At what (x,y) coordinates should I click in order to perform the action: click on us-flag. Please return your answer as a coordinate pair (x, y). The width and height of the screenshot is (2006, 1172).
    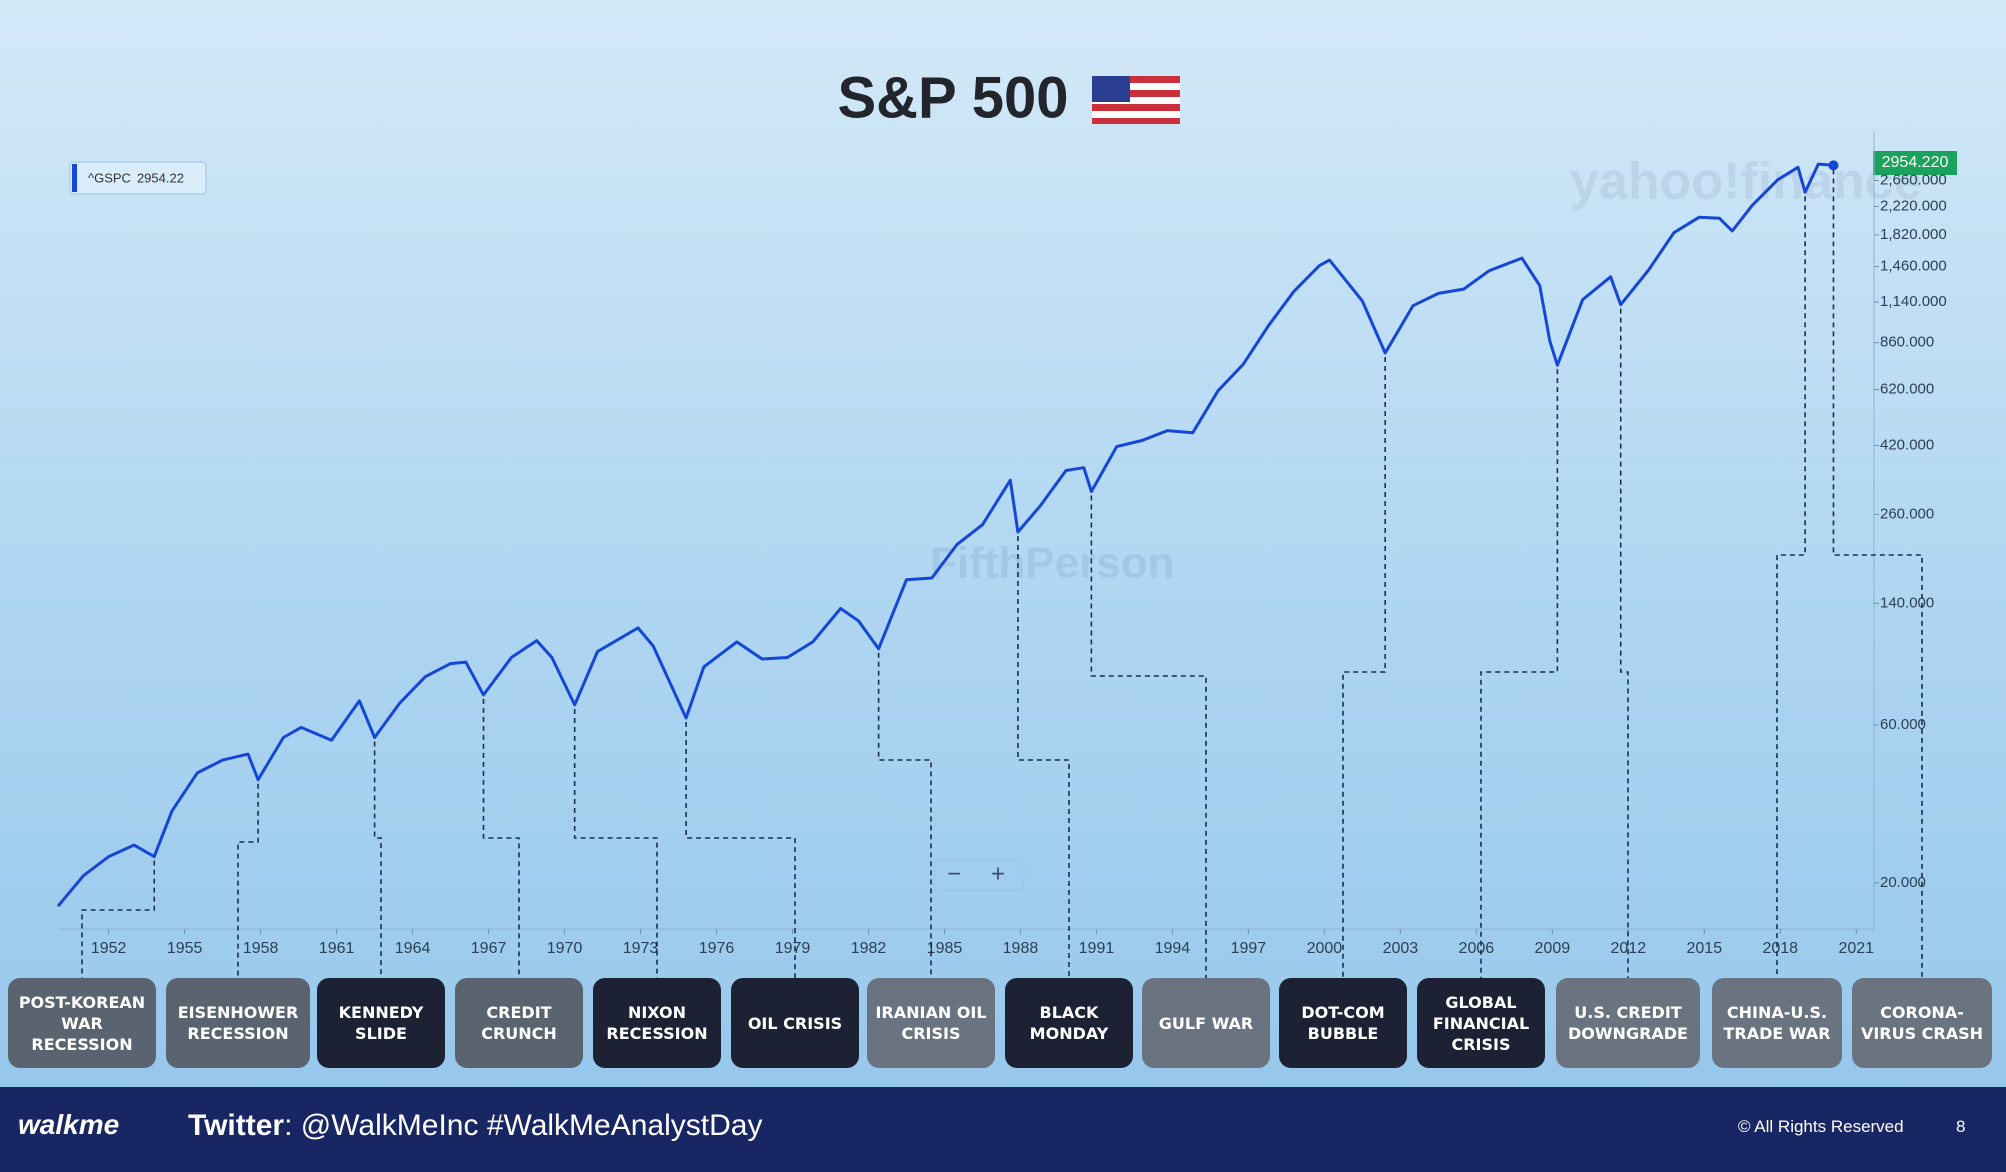
    Looking at the image, I should click on (1136, 100).